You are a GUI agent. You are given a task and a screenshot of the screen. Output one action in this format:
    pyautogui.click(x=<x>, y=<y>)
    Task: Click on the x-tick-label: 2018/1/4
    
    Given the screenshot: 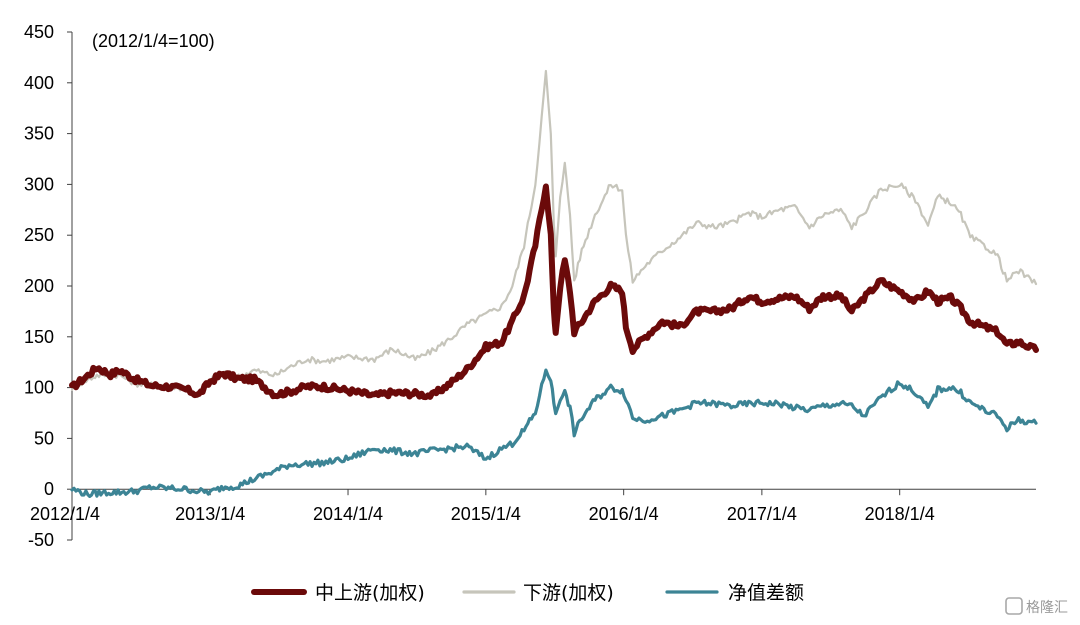 What is the action you would take?
    pyautogui.click(x=900, y=514)
    